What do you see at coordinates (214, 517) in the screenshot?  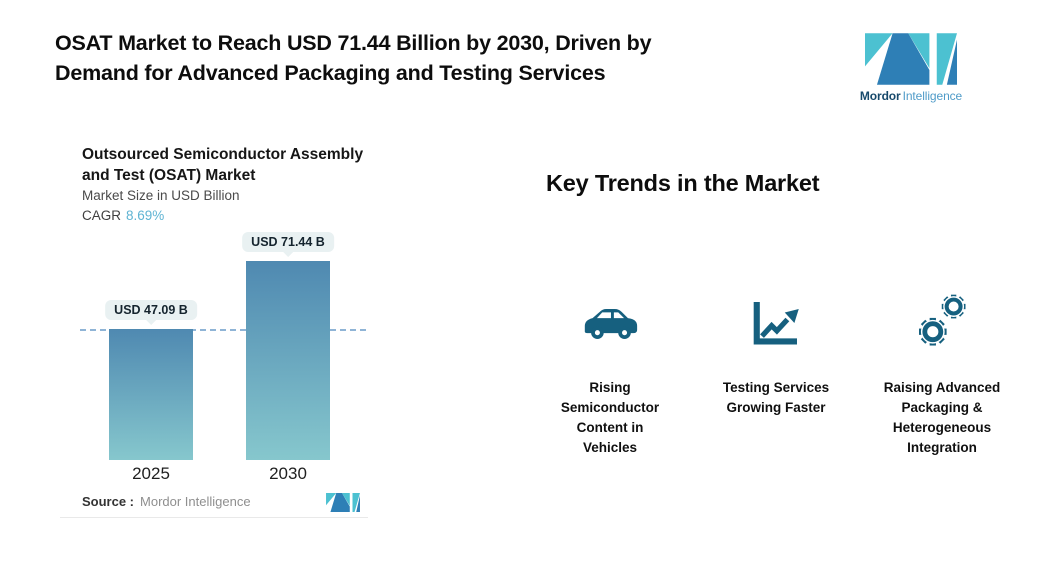 I see `card-divider` at bounding box center [214, 517].